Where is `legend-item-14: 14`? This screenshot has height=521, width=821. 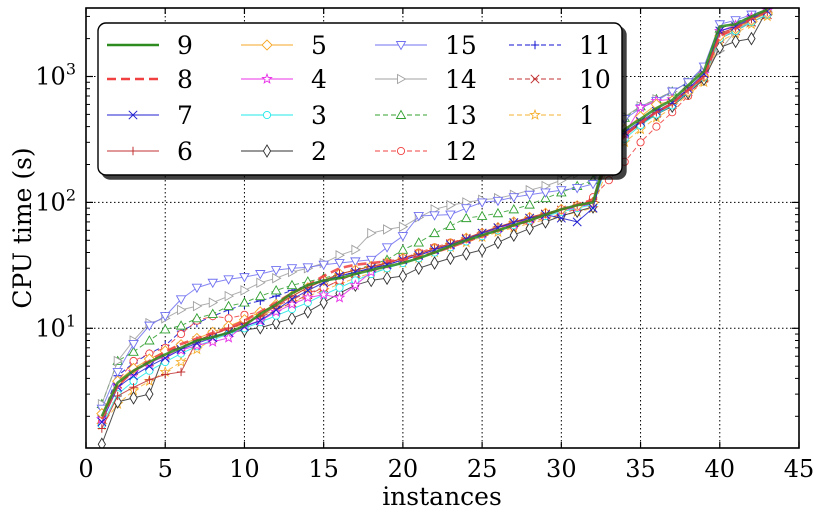
legend-item-14: 14 is located at coordinates (426, 79).